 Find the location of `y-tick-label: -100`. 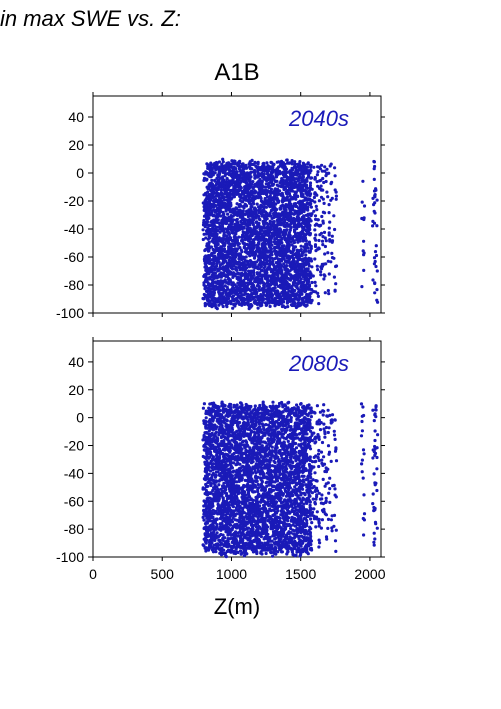

y-tick-label: -100 is located at coordinates (70, 313).